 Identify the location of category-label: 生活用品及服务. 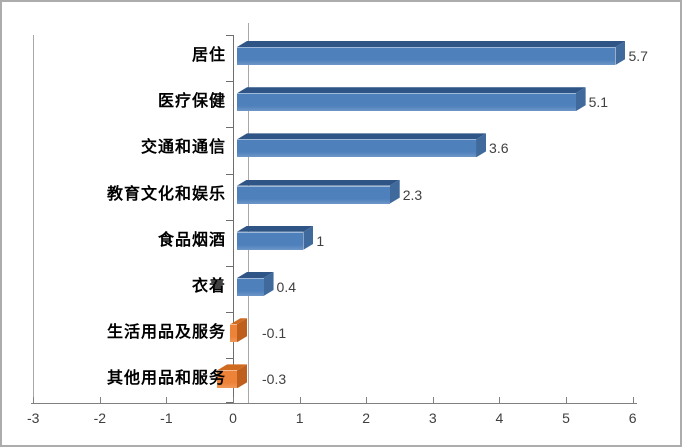
(166, 333).